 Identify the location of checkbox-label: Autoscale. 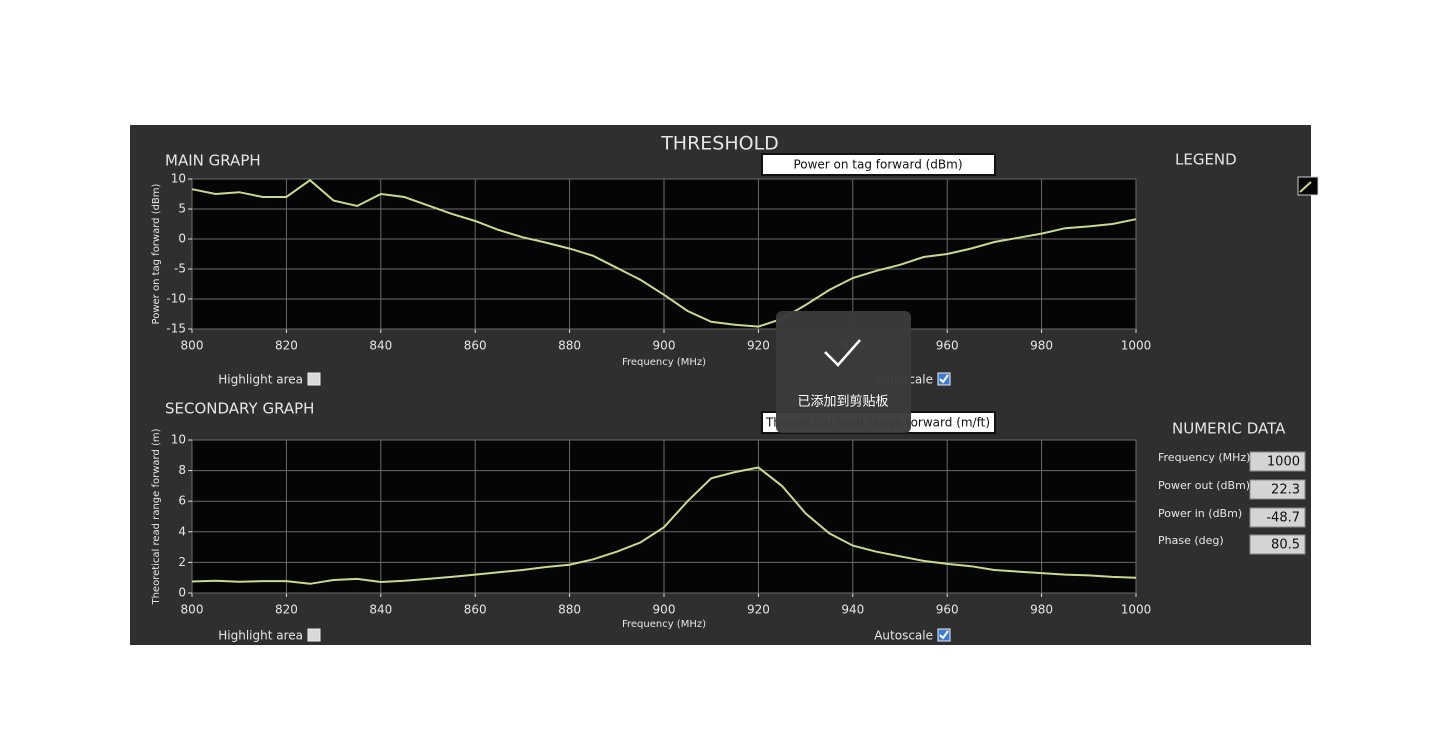
(903, 636).